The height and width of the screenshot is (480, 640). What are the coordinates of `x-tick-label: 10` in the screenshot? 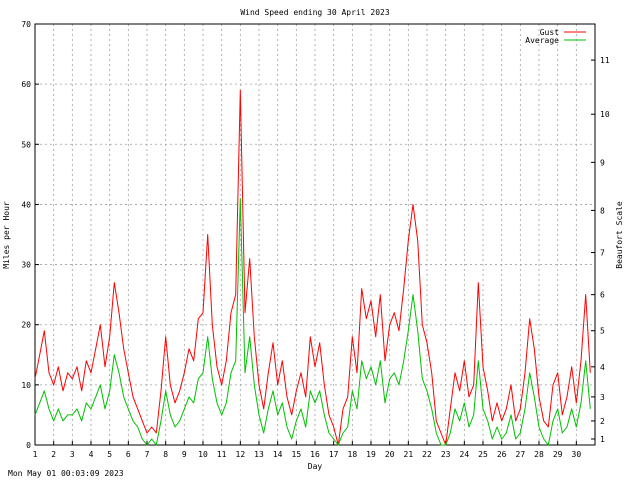 It's located at (203, 454).